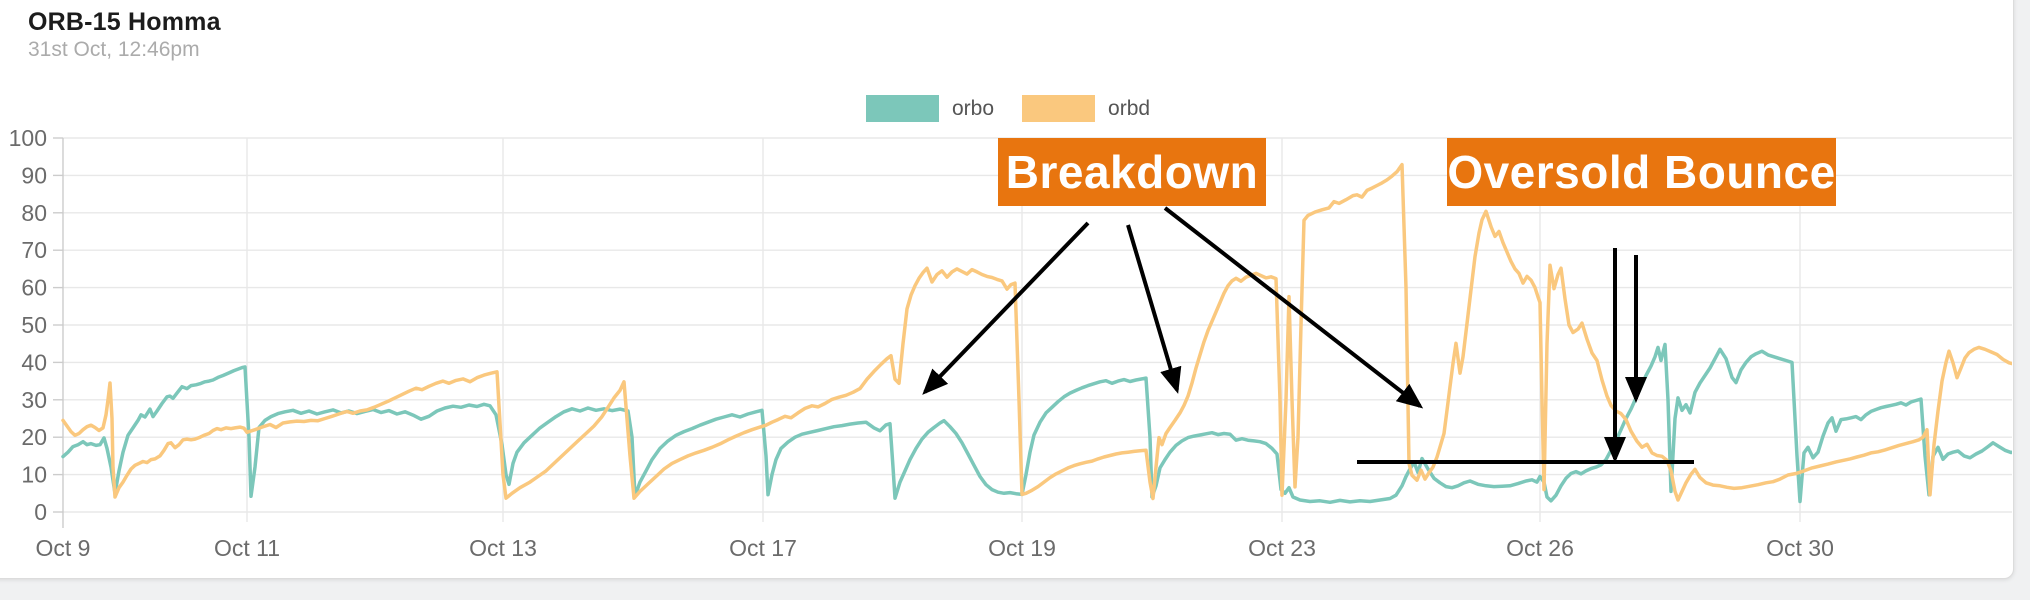 This screenshot has height=600, width=2030. I want to click on legend-swatch-orbd, so click(1059, 108).